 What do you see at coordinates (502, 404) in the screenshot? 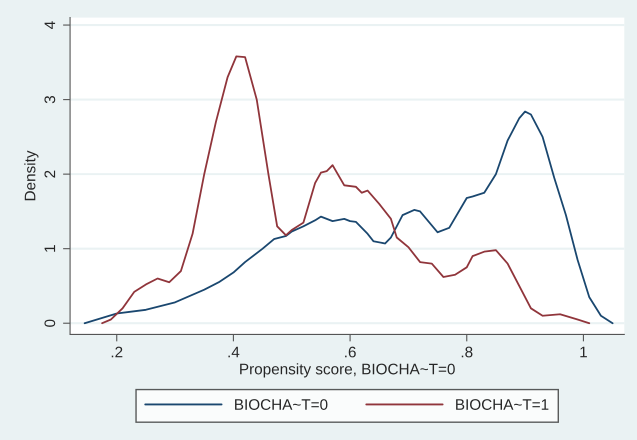
I see `legend-label: BIOCHA~T=1` at bounding box center [502, 404].